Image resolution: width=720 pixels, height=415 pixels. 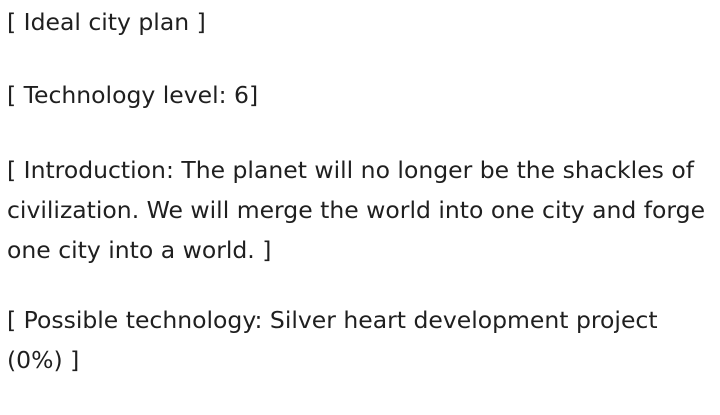 I want to click on technology-level: [ Technology level: 6], so click(x=133, y=95).